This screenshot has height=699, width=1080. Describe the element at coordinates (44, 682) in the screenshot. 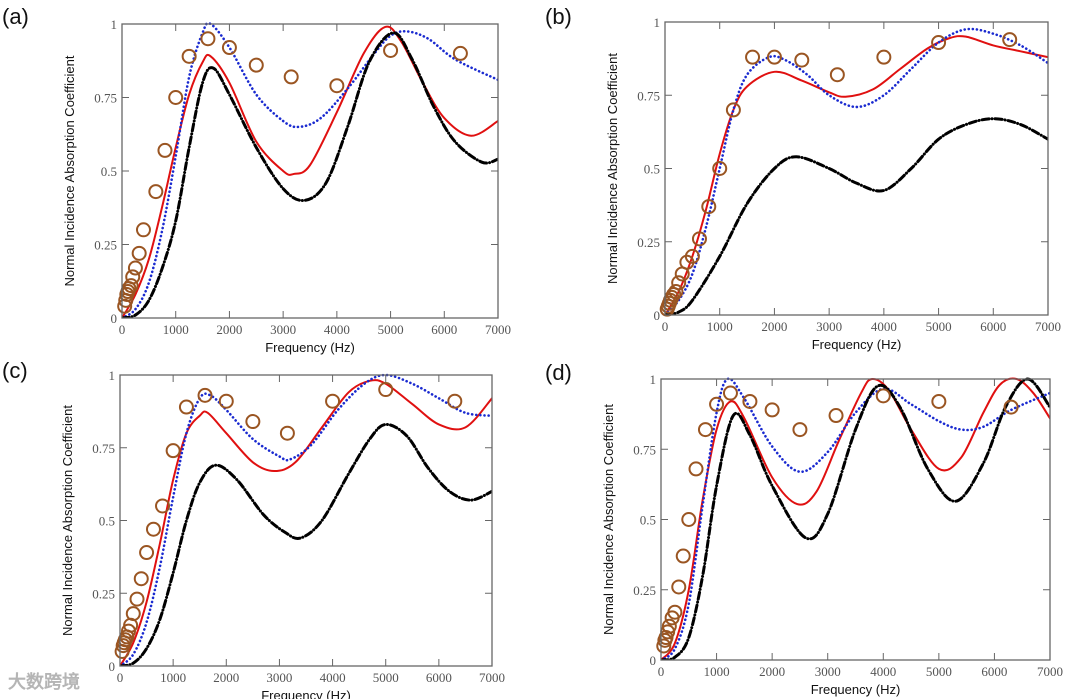

I see `watermark: 大数跨境` at that location.